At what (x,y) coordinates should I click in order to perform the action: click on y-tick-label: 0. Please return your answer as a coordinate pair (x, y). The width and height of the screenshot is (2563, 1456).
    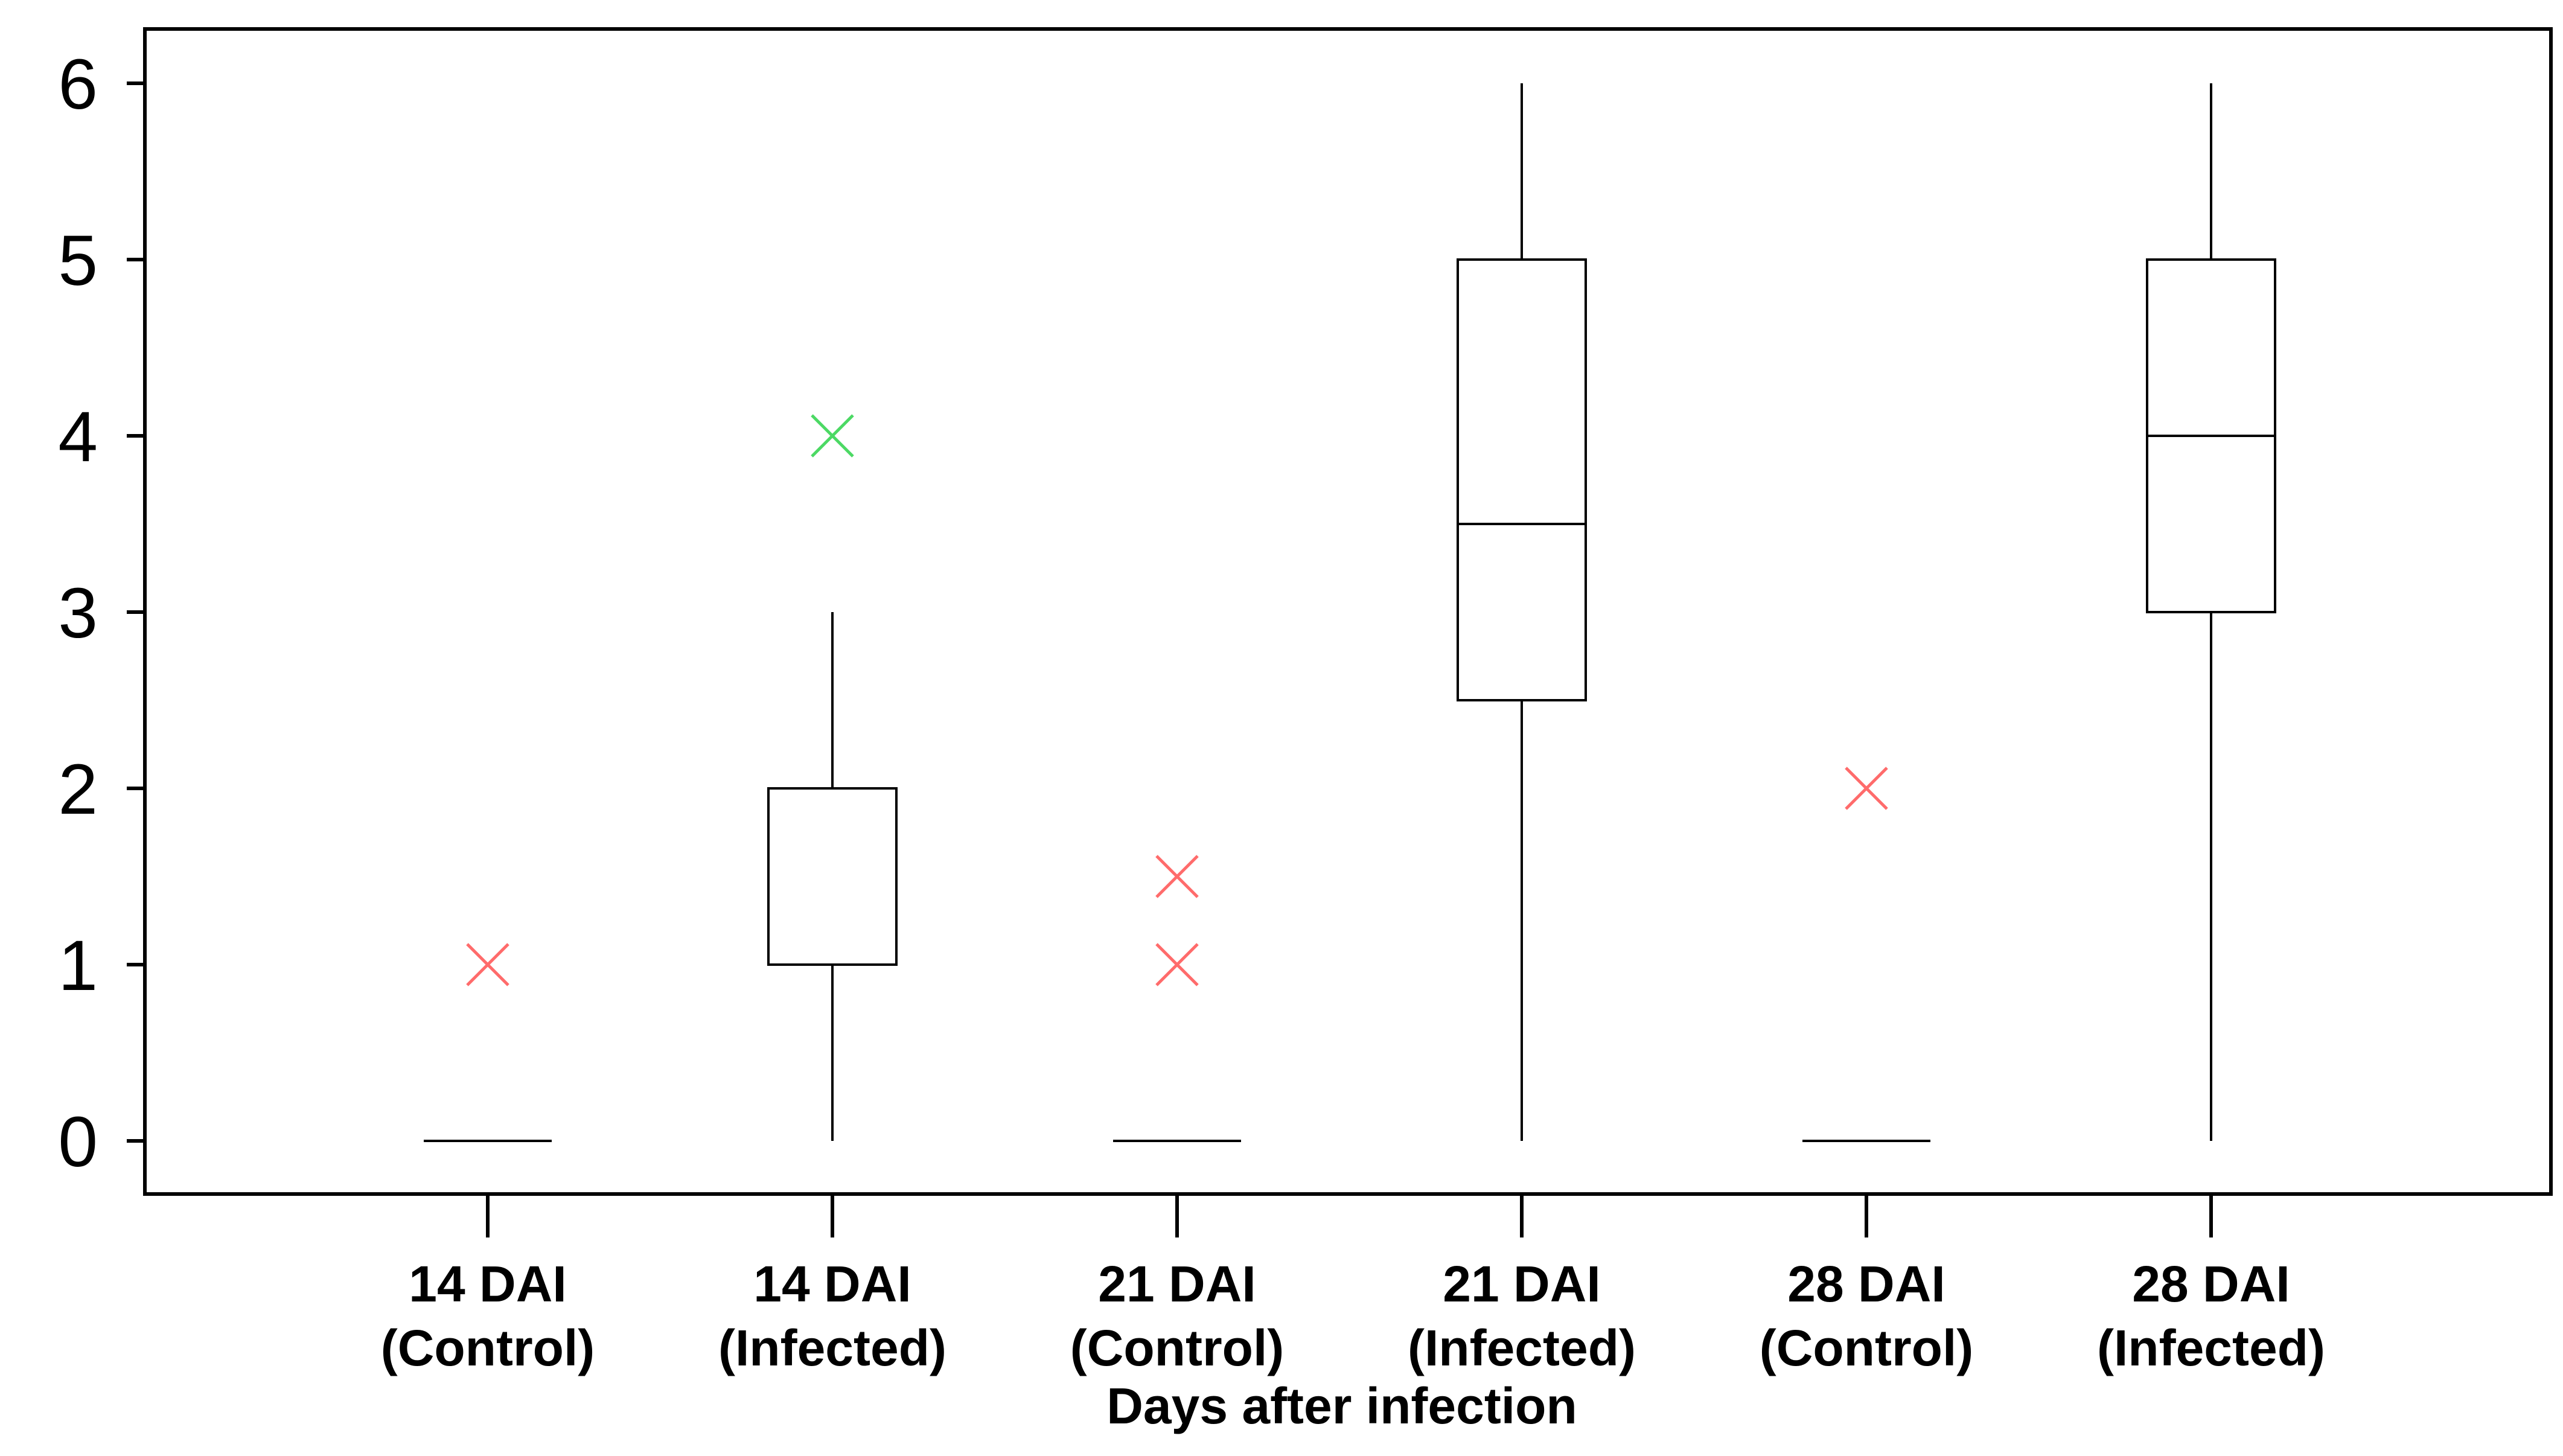
    Looking at the image, I should click on (78, 1142).